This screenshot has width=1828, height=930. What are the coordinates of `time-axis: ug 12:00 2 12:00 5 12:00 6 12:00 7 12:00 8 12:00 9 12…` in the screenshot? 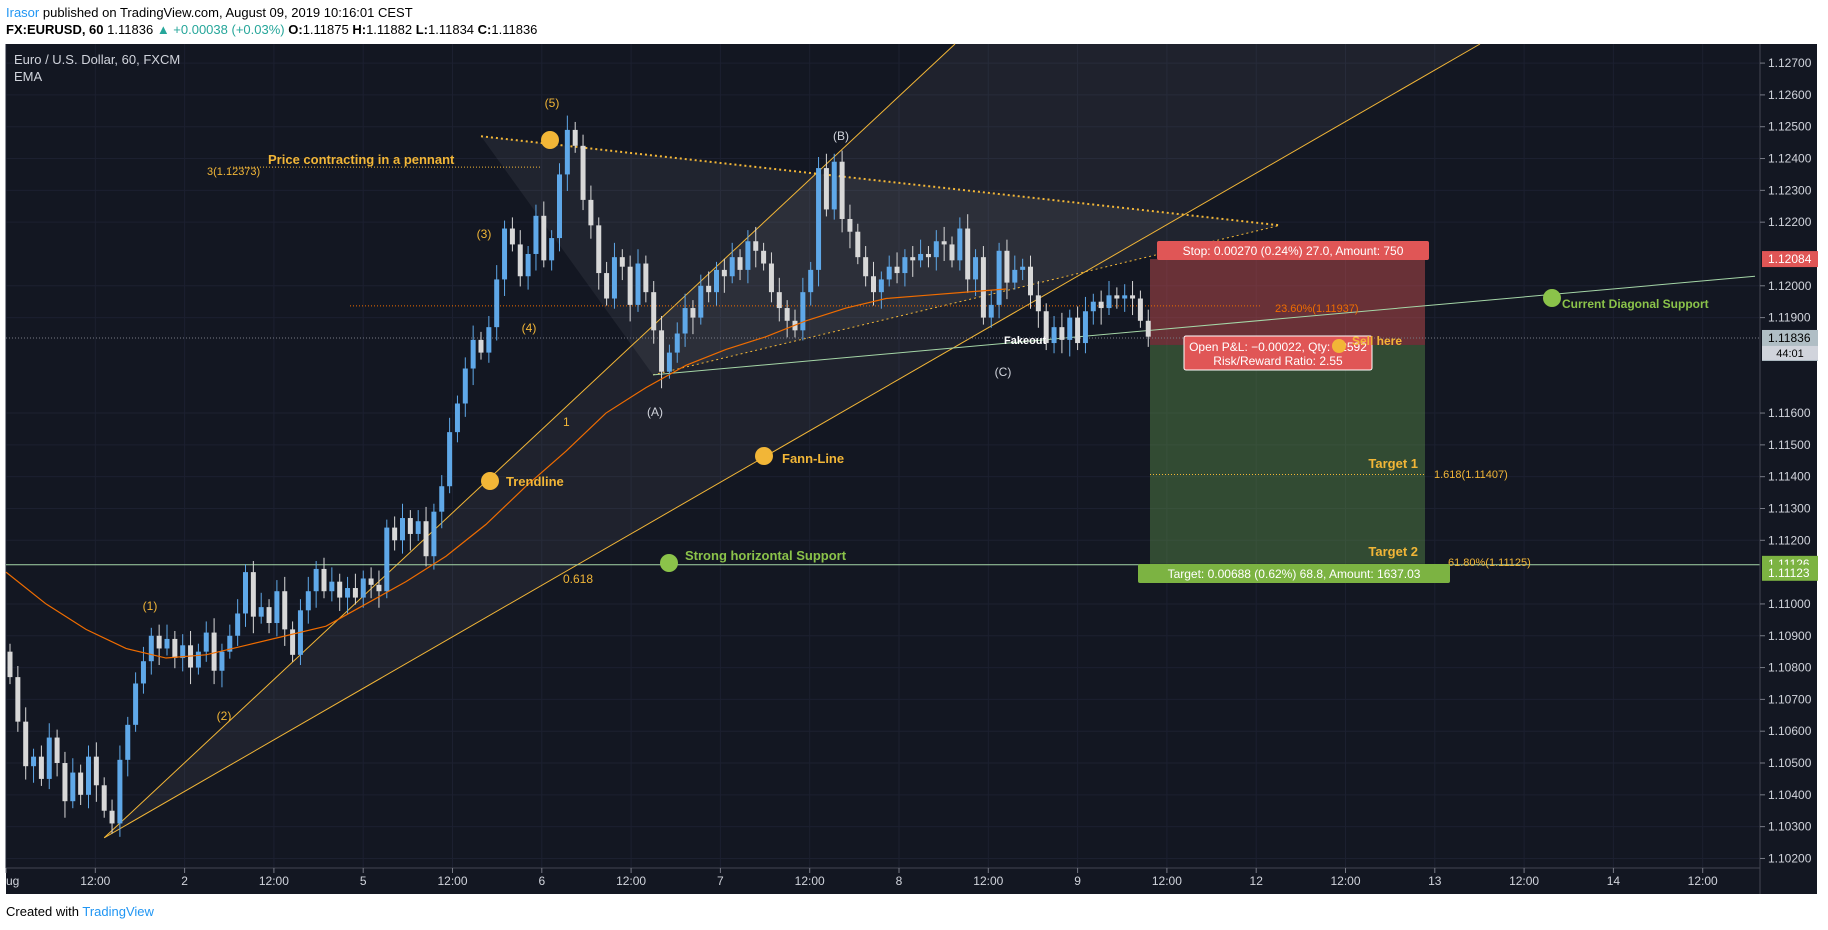 It's located at (882, 877).